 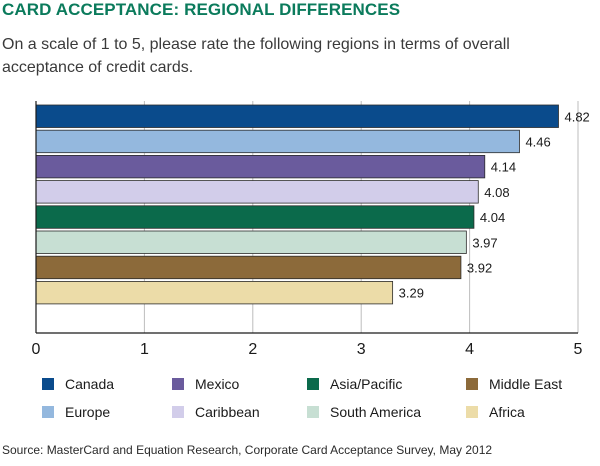 I want to click on bar-south-america, so click(x=251, y=242).